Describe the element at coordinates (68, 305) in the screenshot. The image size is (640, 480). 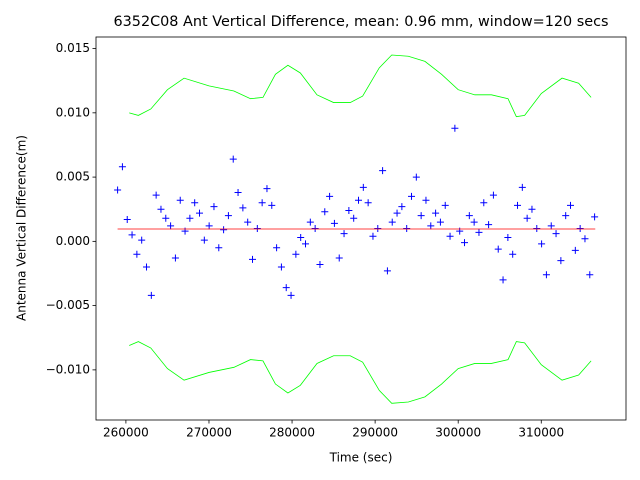
I see `y-tick-label: −0.005` at that location.